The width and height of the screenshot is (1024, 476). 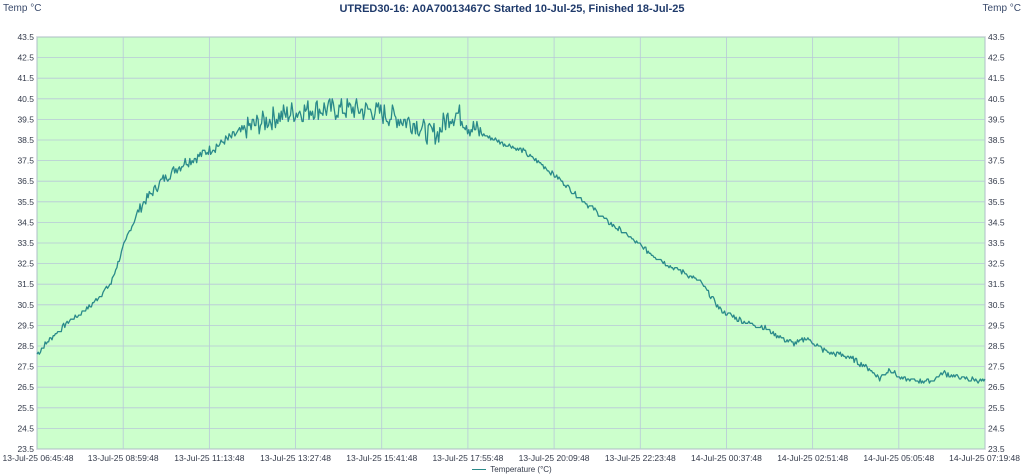 What do you see at coordinates (467, 458) in the screenshot?
I see `x-tick-label: 13-Jul-25 17:55:48` at bounding box center [467, 458].